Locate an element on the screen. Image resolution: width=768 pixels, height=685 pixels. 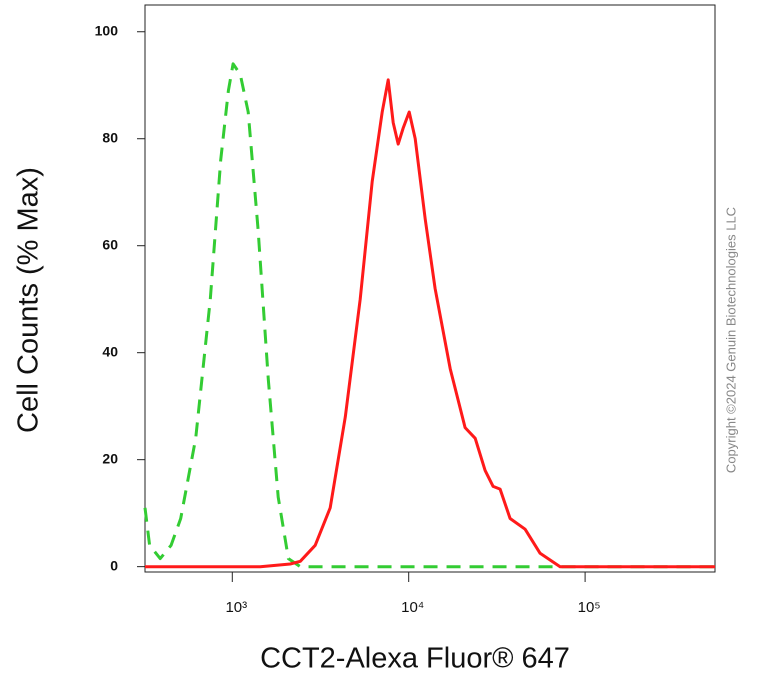
x-tick-label: 10⁴ is located at coordinates (412, 607).